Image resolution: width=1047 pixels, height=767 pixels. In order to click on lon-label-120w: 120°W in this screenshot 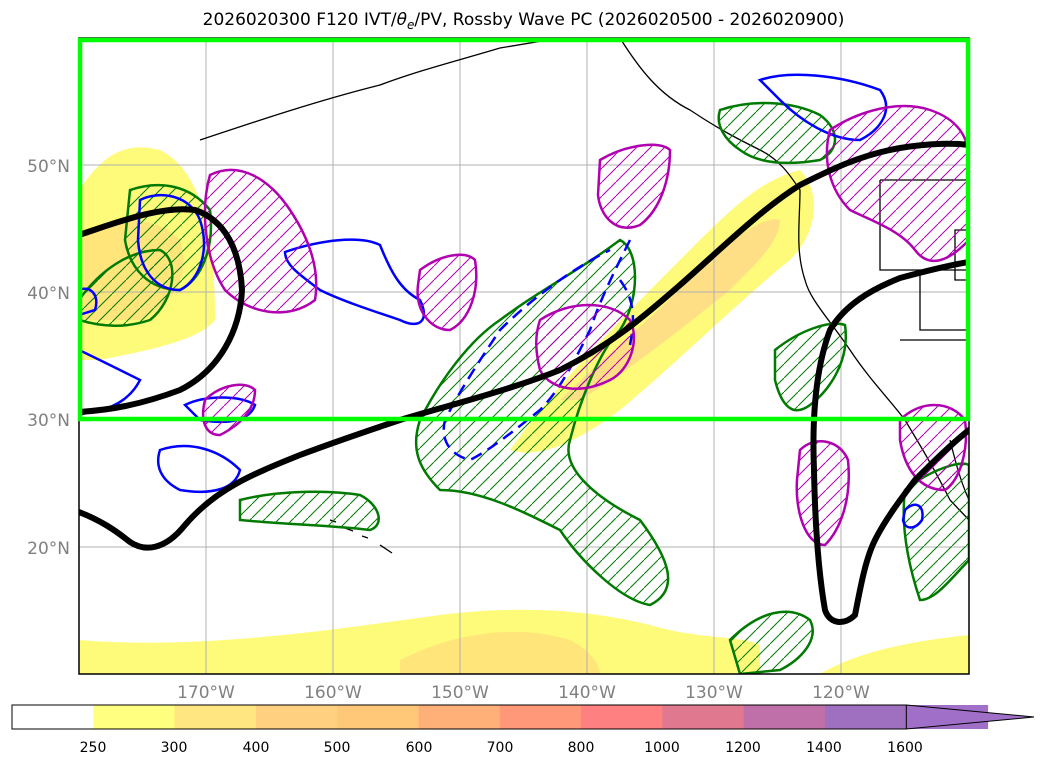, I will do `click(841, 693)`.